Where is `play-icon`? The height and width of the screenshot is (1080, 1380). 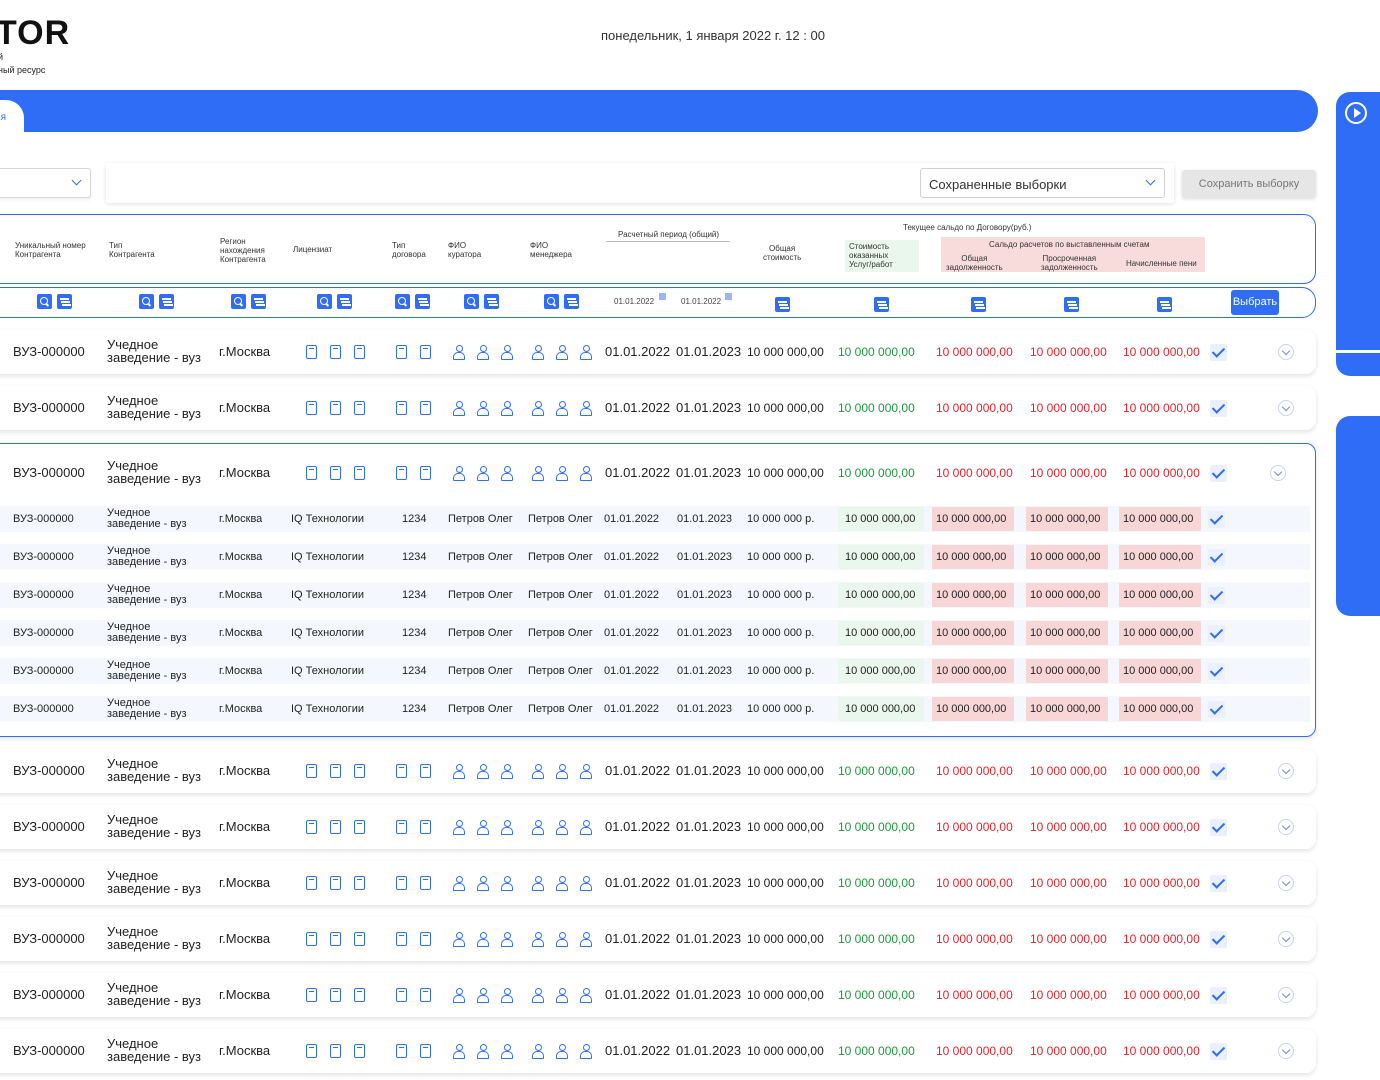 play-icon is located at coordinates (1356, 113).